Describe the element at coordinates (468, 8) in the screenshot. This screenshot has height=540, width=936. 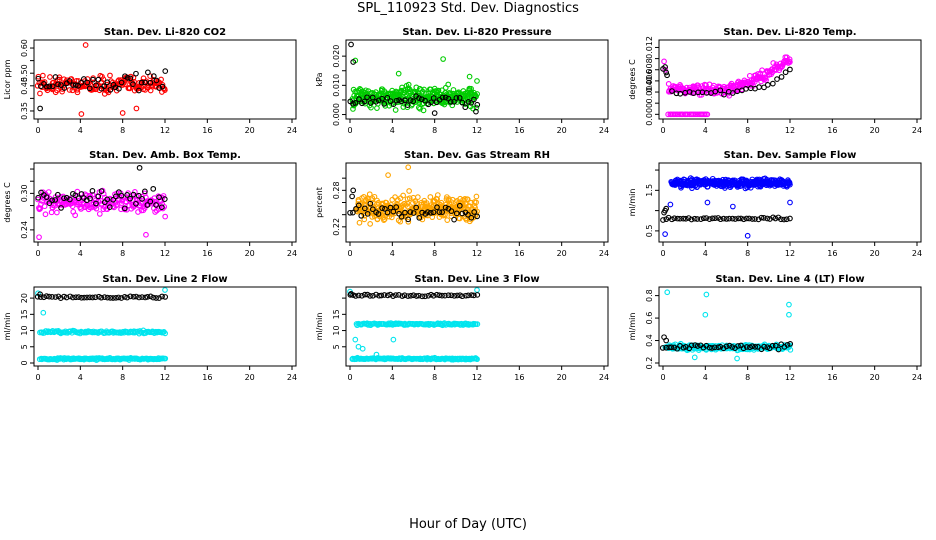
I see `figure-title: SPL_110923 Std. Dev. Diagnostics` at that location.